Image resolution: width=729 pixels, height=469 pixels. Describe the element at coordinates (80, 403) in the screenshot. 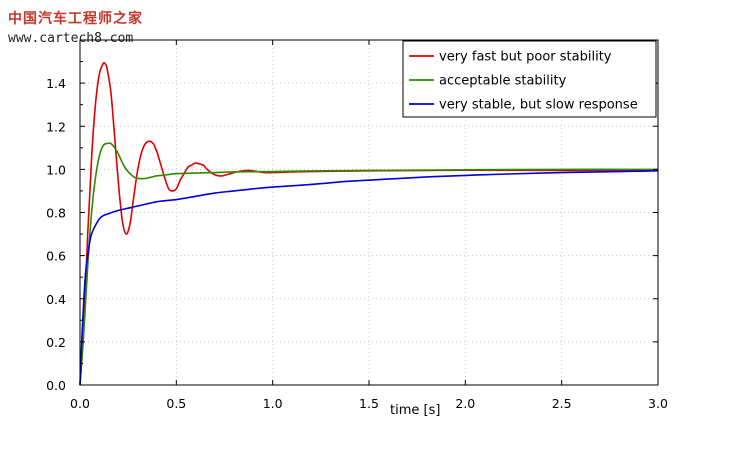

I see `x-tick-label: 0.0` at that location.